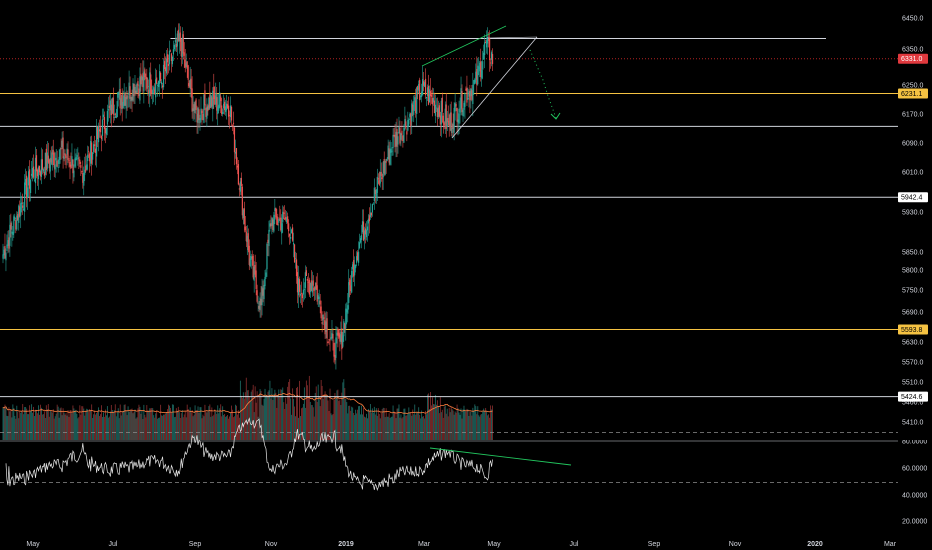 This screenshot has height=550, width=932. What do you see at coordinates (464, 46) in the screenshot?
I see `upper-trend-line` at bounding box center [464, 46].